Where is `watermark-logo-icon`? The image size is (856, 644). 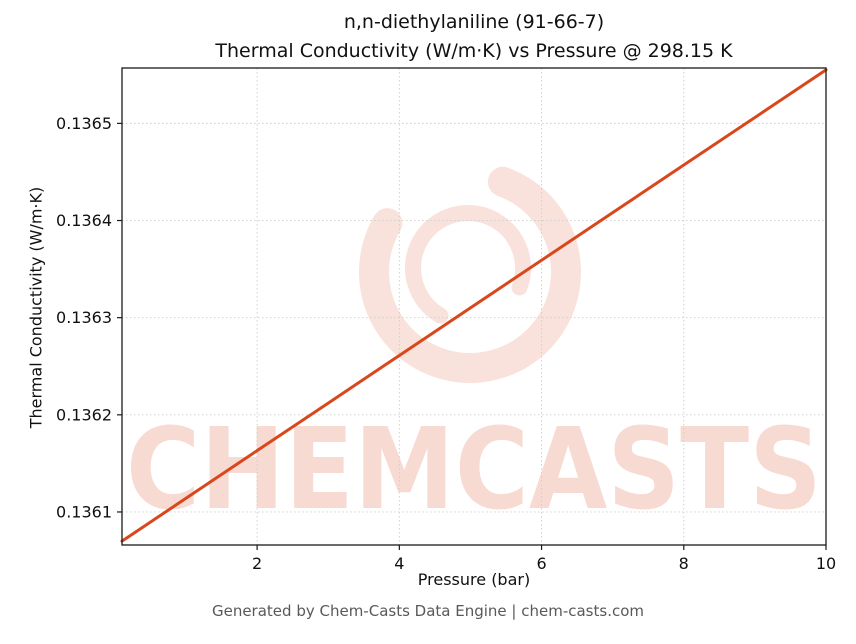
watermark-logo-icon is located at coordinates (470, 272).